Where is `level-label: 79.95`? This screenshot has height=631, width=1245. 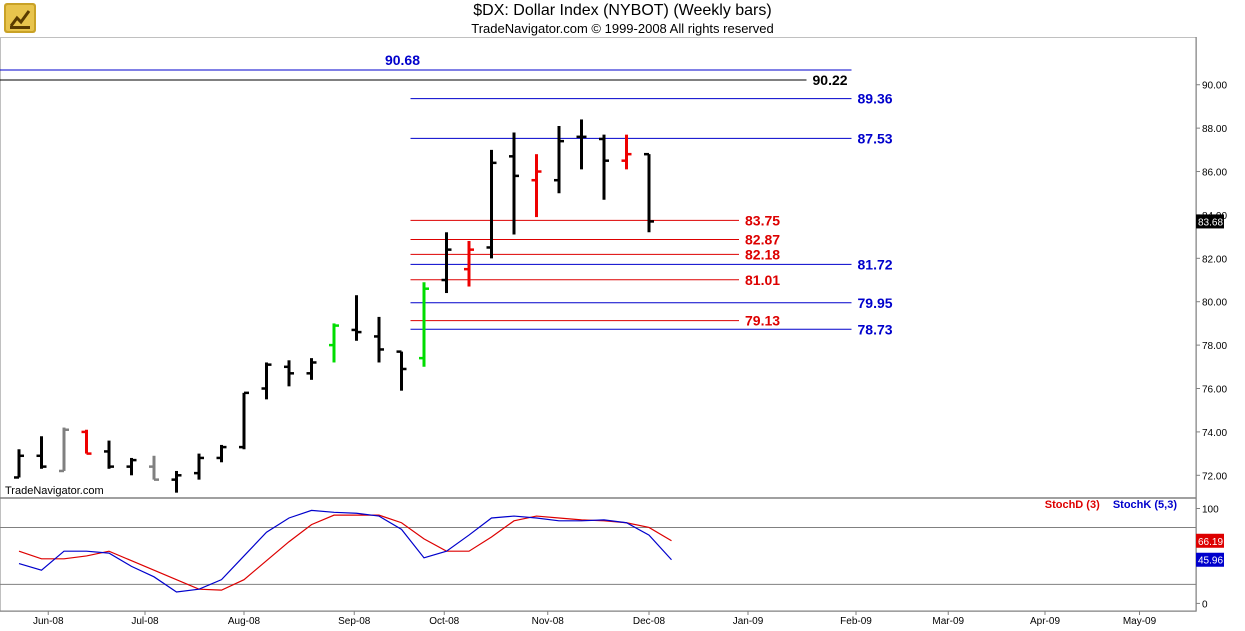
level-label: 79.95 is located at coordinates (875, 303).